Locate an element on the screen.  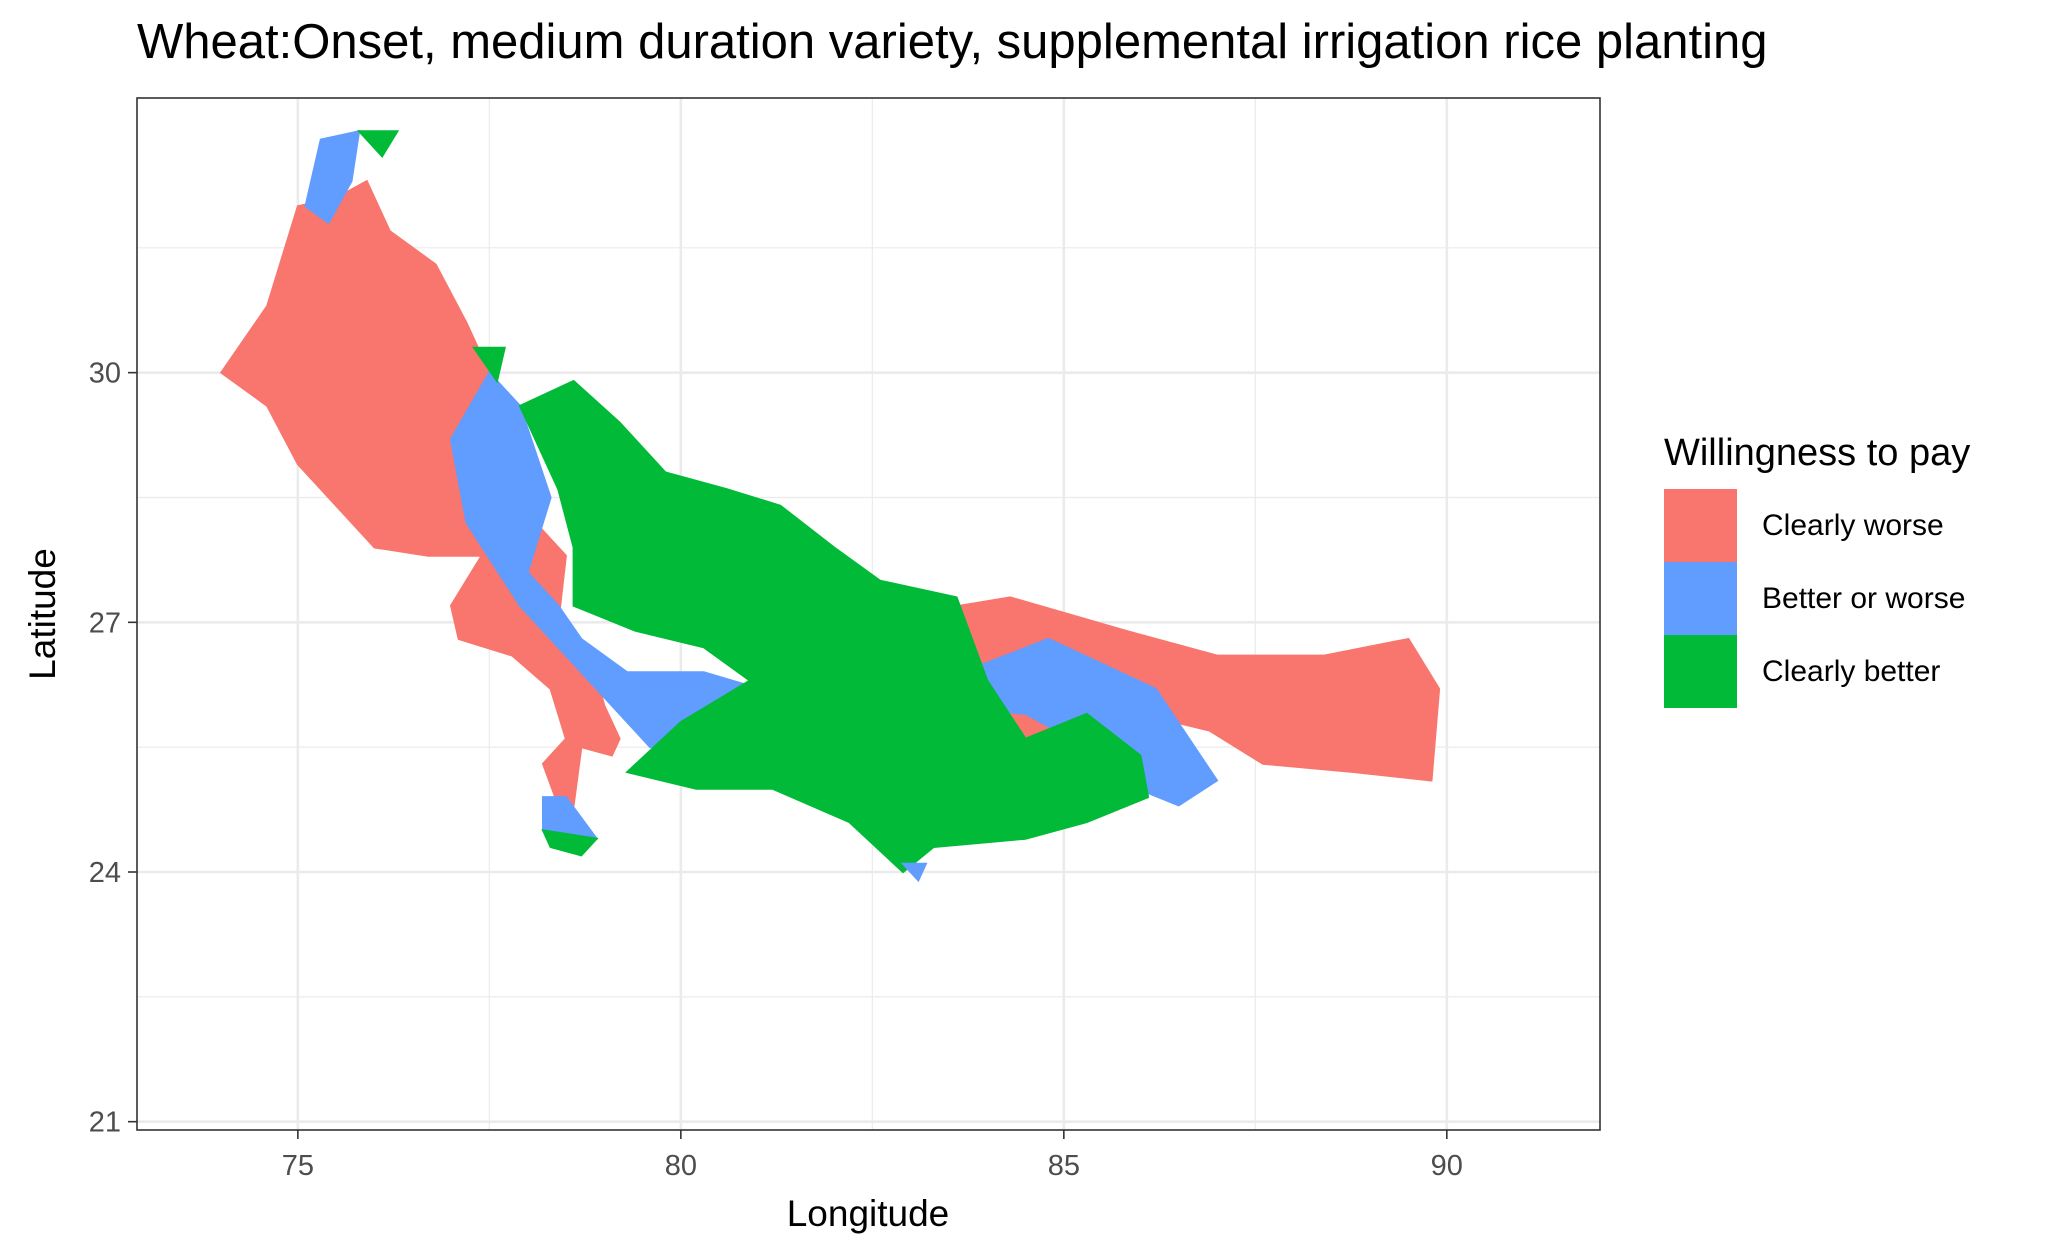
legend-item-better-or-worse: Better or worse is located at coordinates (1817, 598).